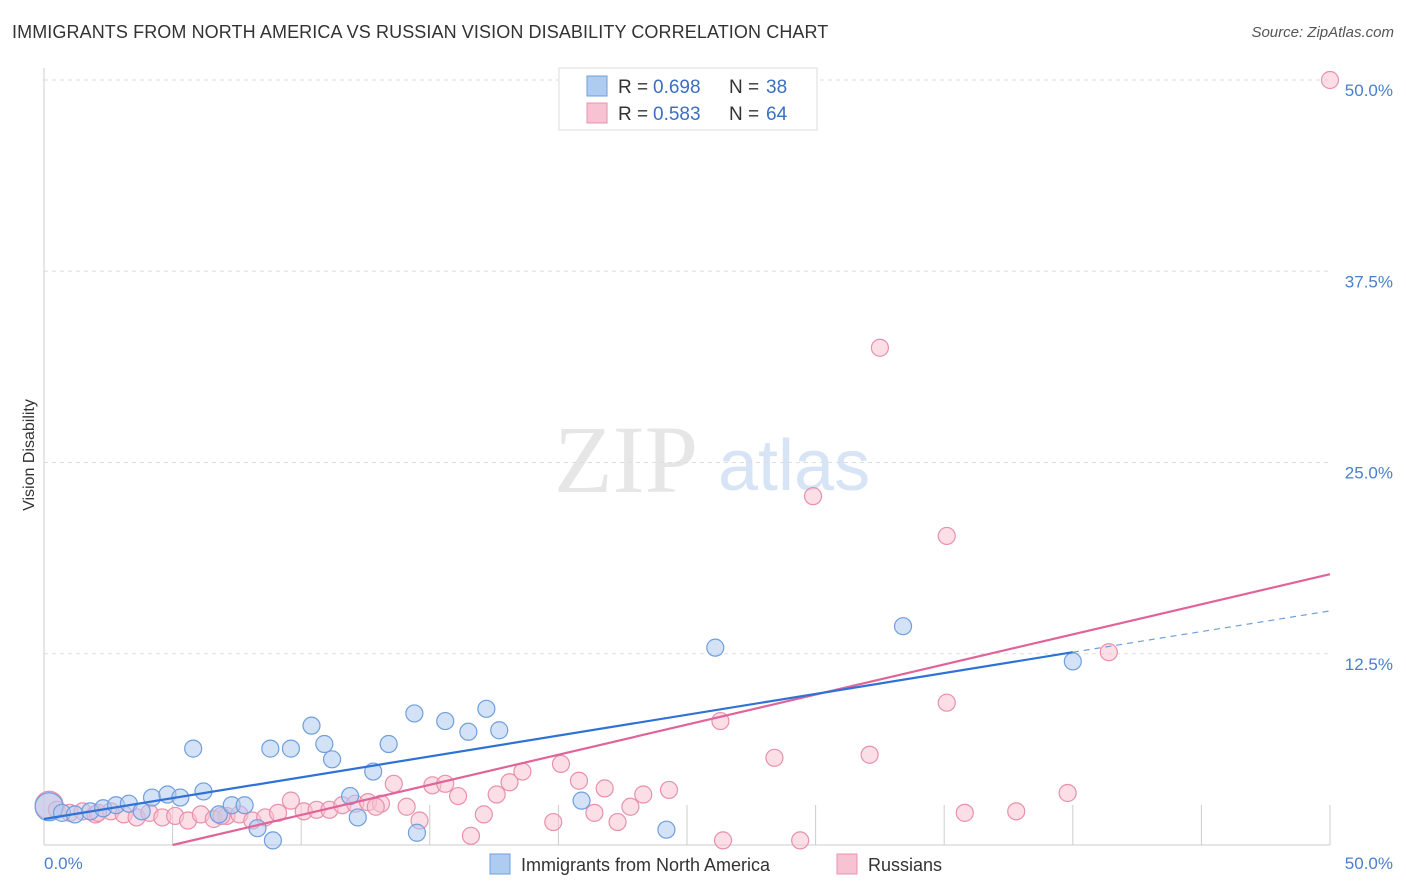 This screenshot has width=1406, height=892. Describe the element at coordinates (1369, 863) in the screenshot. I see `x-tick-label-max: 50.0%` at that location.